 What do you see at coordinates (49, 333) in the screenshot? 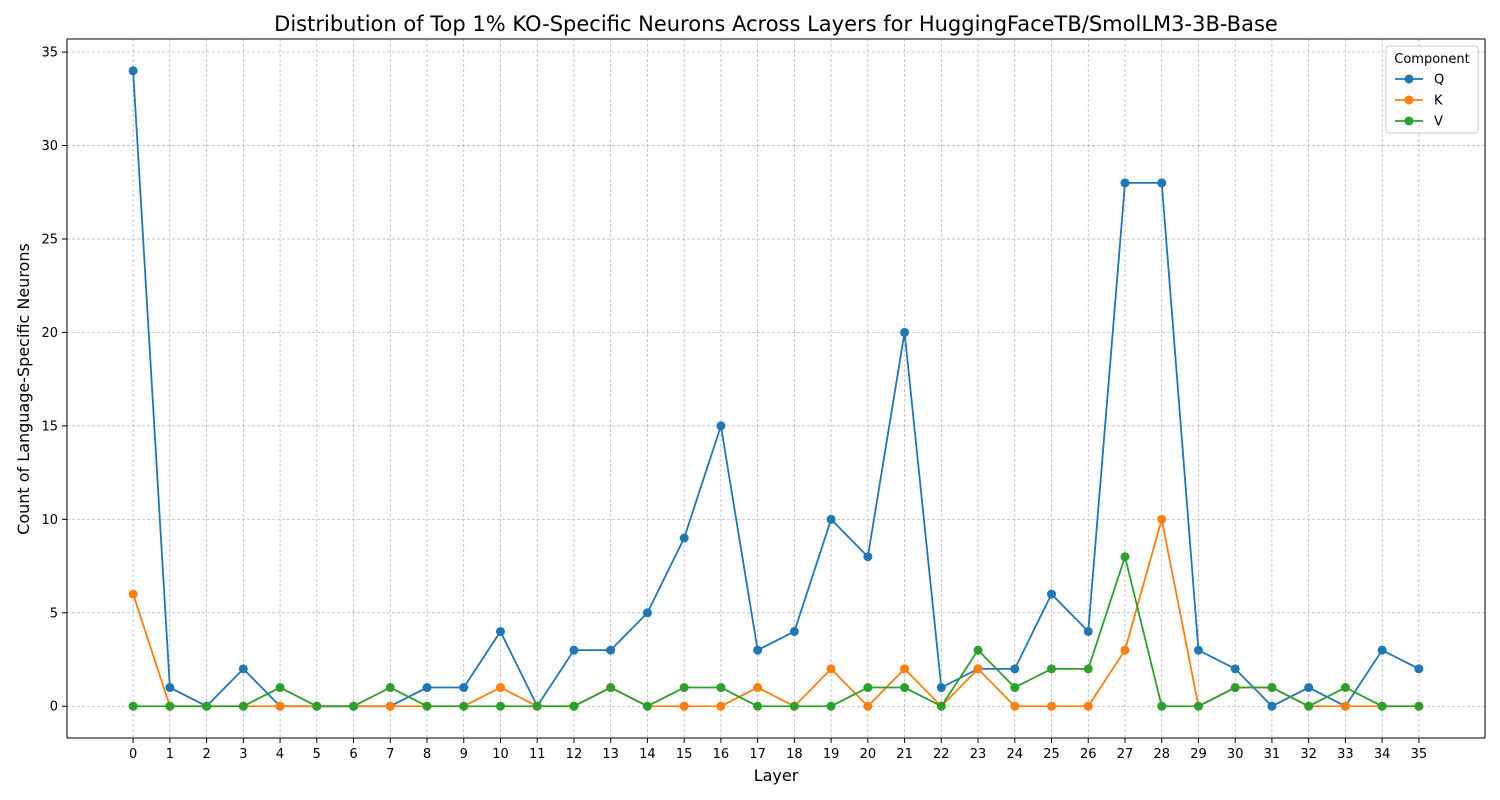
I see `y-tick-label: 20` at bounding box center [49, 333].